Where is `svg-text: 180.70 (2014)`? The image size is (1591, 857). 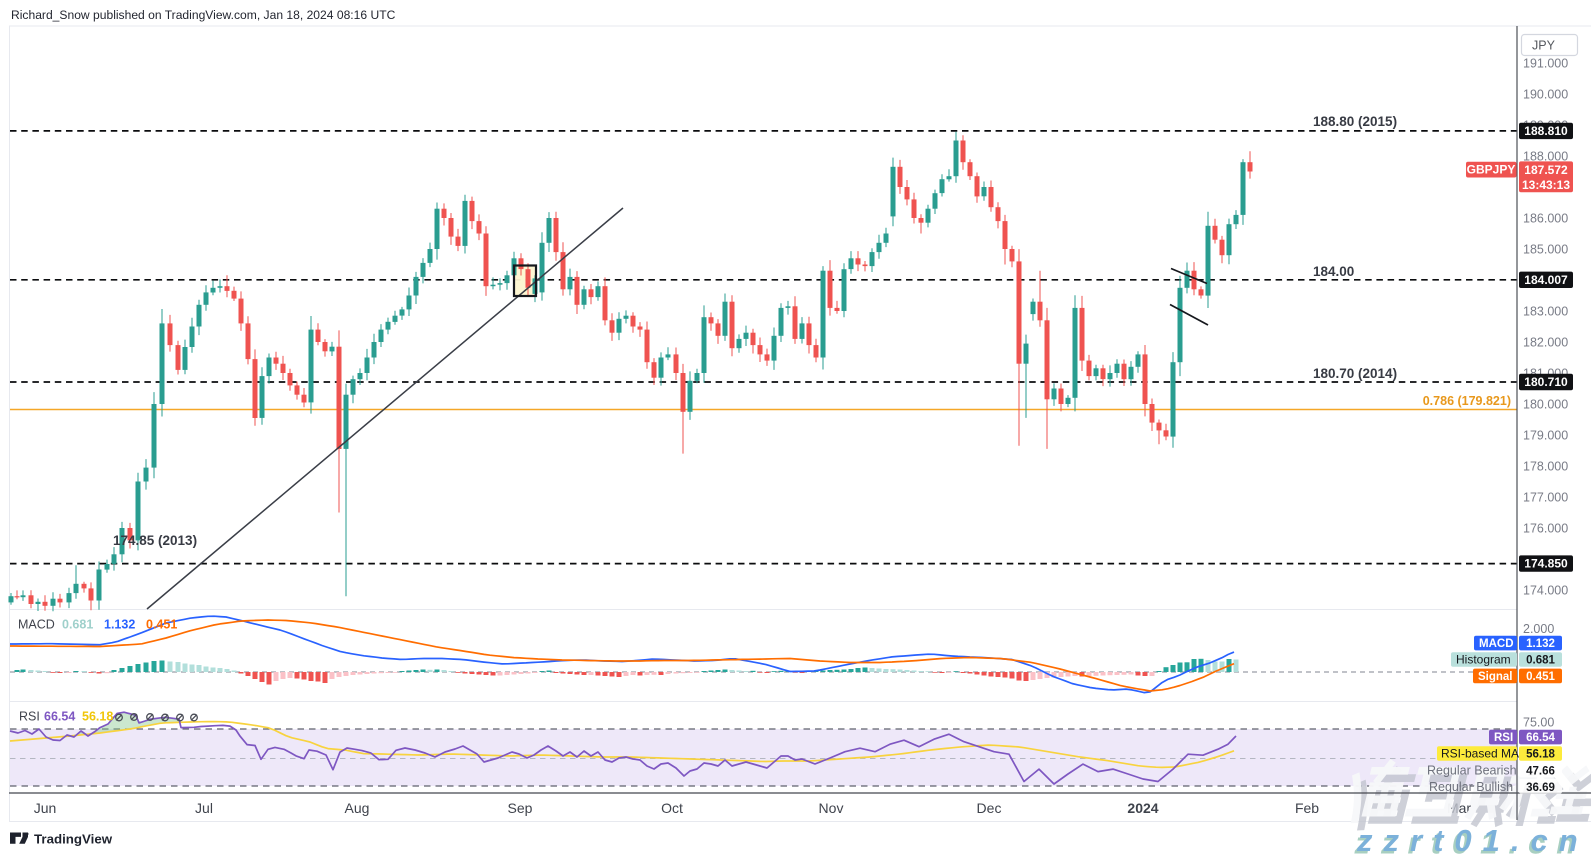 svg-text: 180.70 (2014) is located at coordinates (1355, 373).